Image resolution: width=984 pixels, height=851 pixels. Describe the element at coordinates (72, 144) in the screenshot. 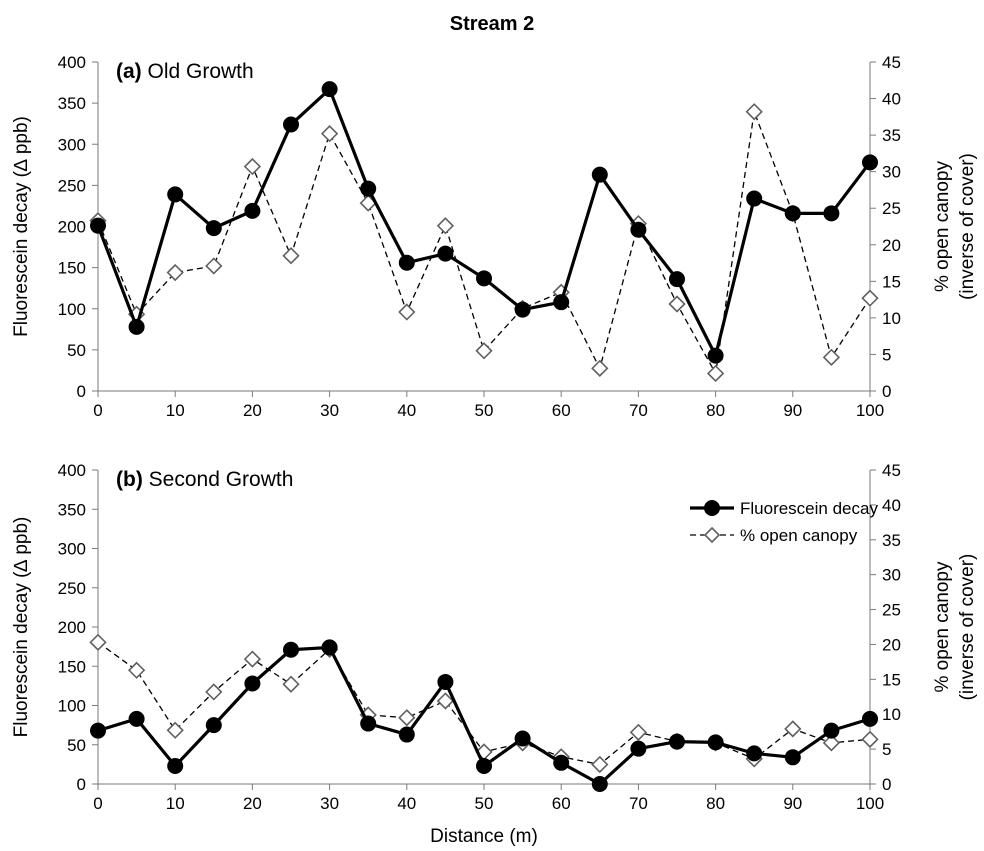

I see `left-tick-label: 300` at that location.